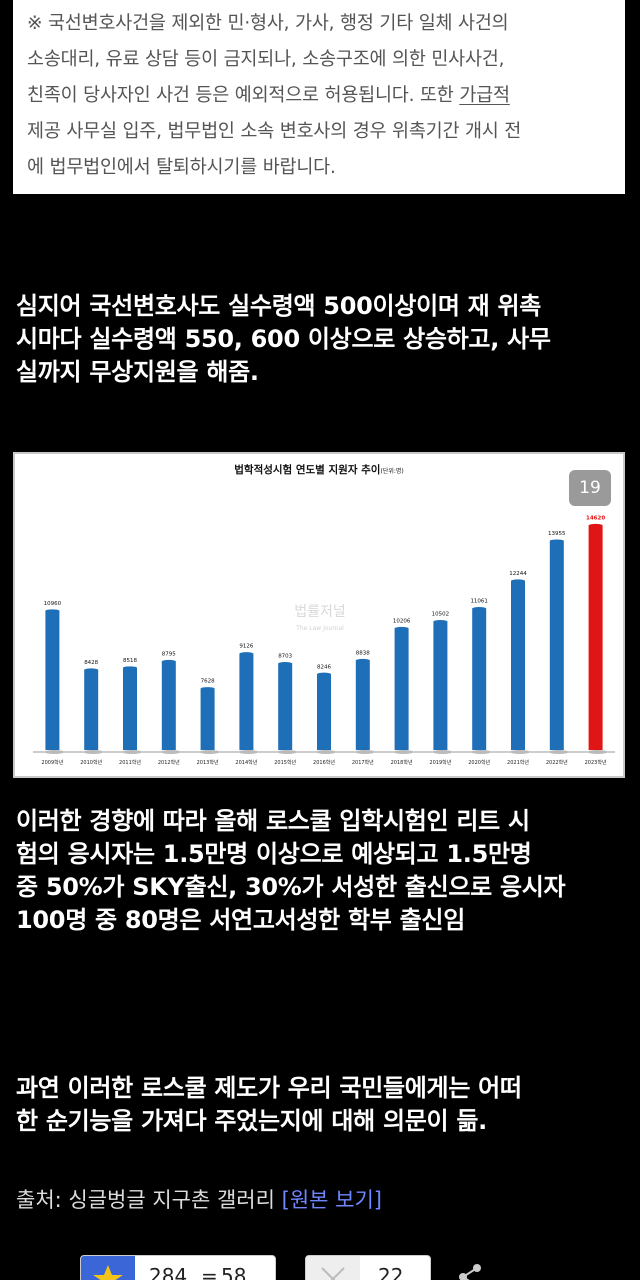 The image size is (640, 1280). Describe the element at coordinates (279, 306) in the screenshot. I see `paragraph-line: 심지어 국선변호사도 실수령액 500이상이며 재 위촉` at that location.